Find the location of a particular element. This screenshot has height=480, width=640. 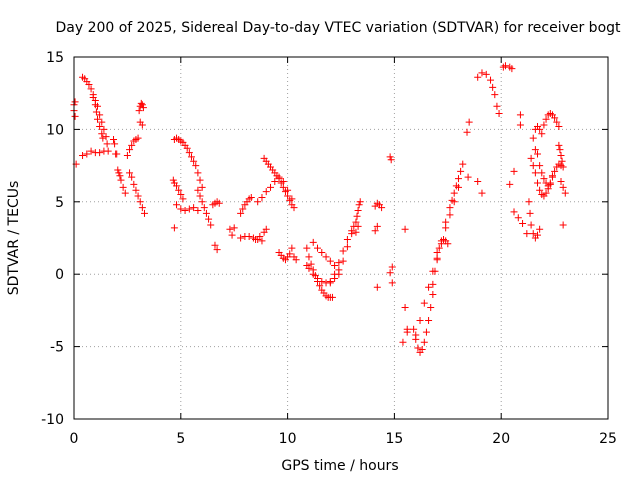

series-cluster-1.9-2.1 is located at coordinates (117, 160).